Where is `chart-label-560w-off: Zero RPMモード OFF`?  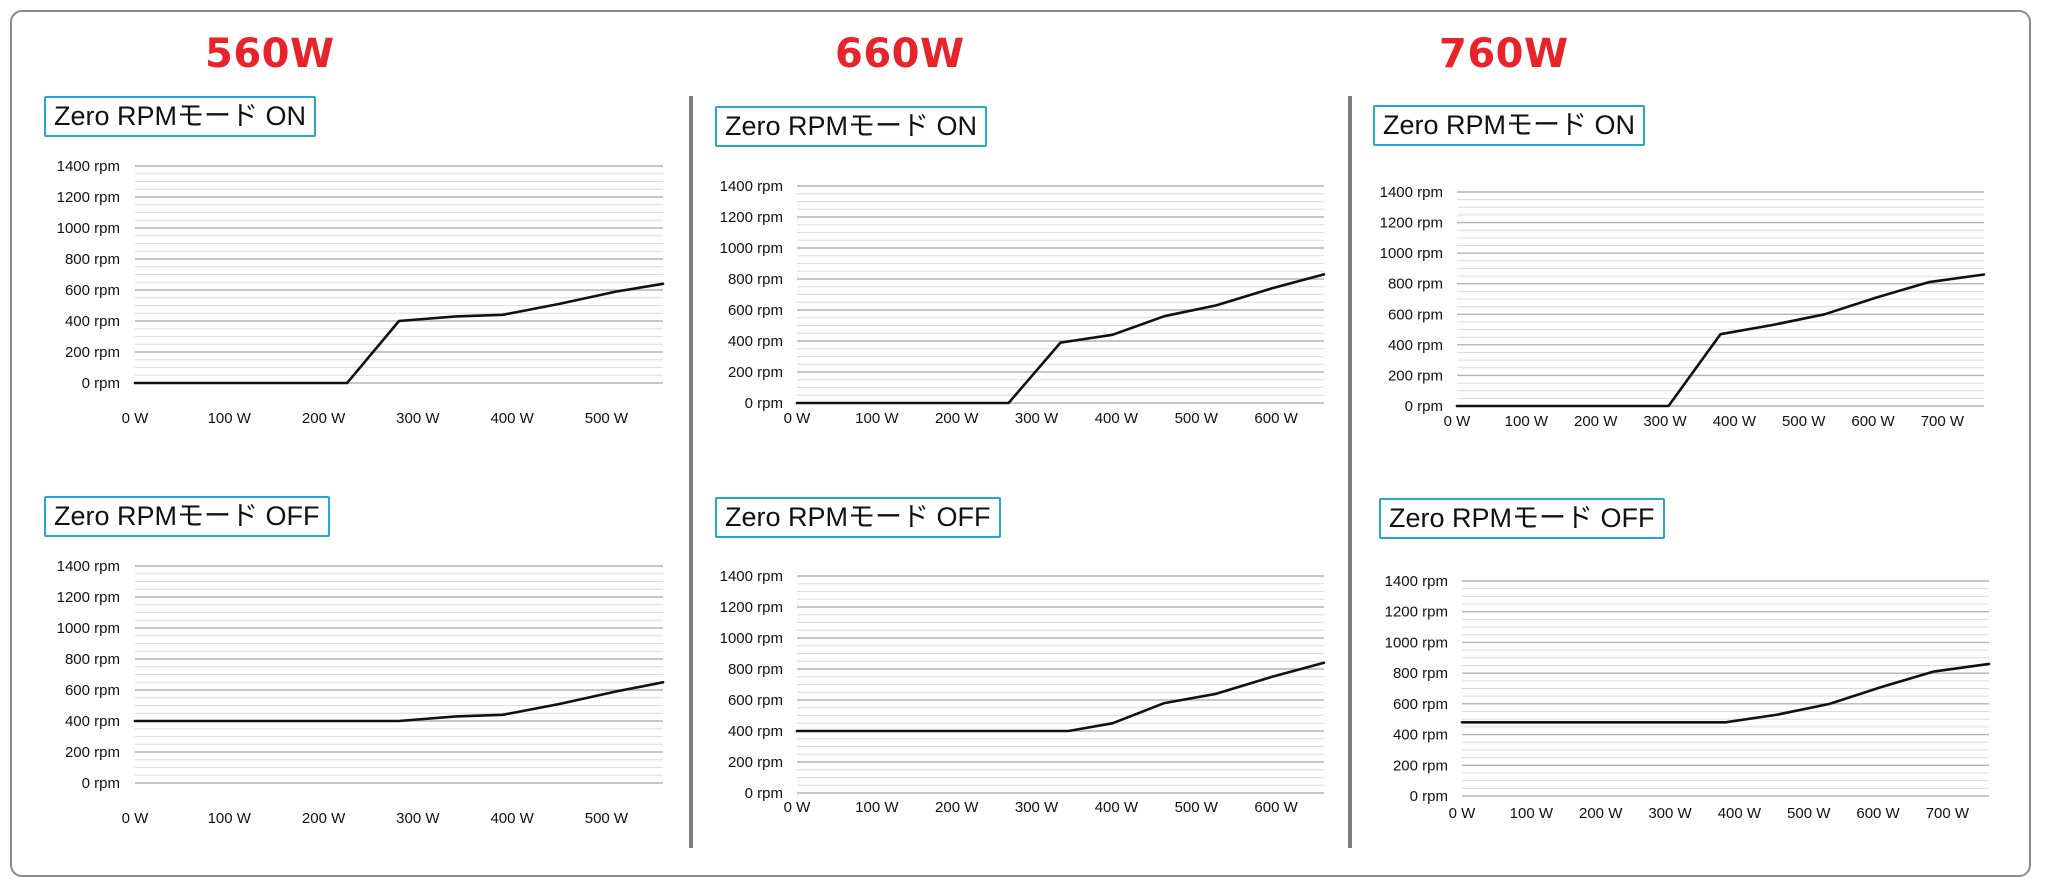 chart-label-560w-off: Zero RPMモード OFF is located at coordinates (187, 516).